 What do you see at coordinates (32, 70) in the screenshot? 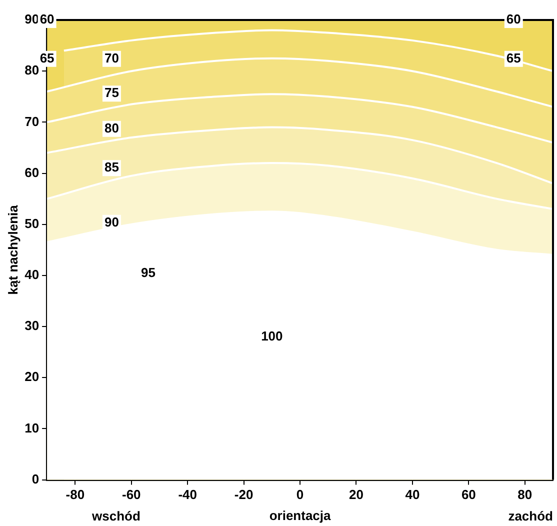
I see `y-tick-label: 80` at bounding box center [32, 70].